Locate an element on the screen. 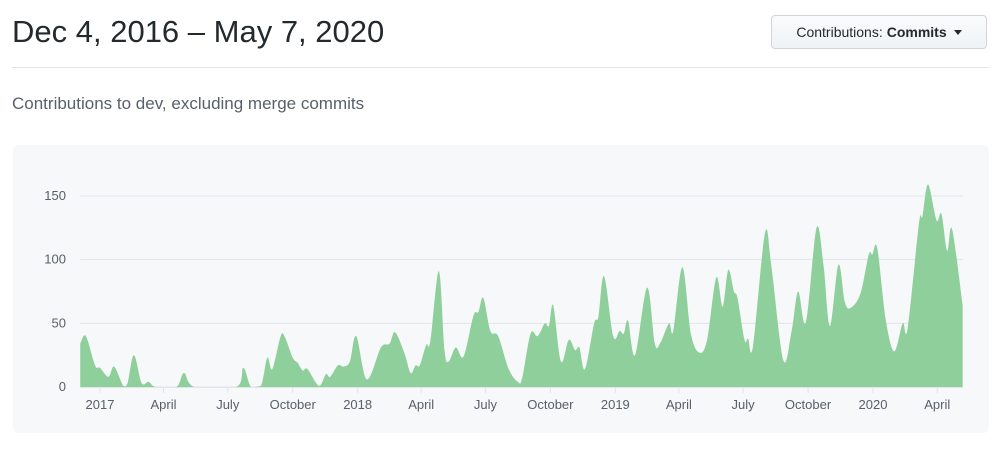 The height and width of the screenshot is (449, 1000). contributions-type-dropdown: Contributions: Commits is located at coordinates (879, 32).